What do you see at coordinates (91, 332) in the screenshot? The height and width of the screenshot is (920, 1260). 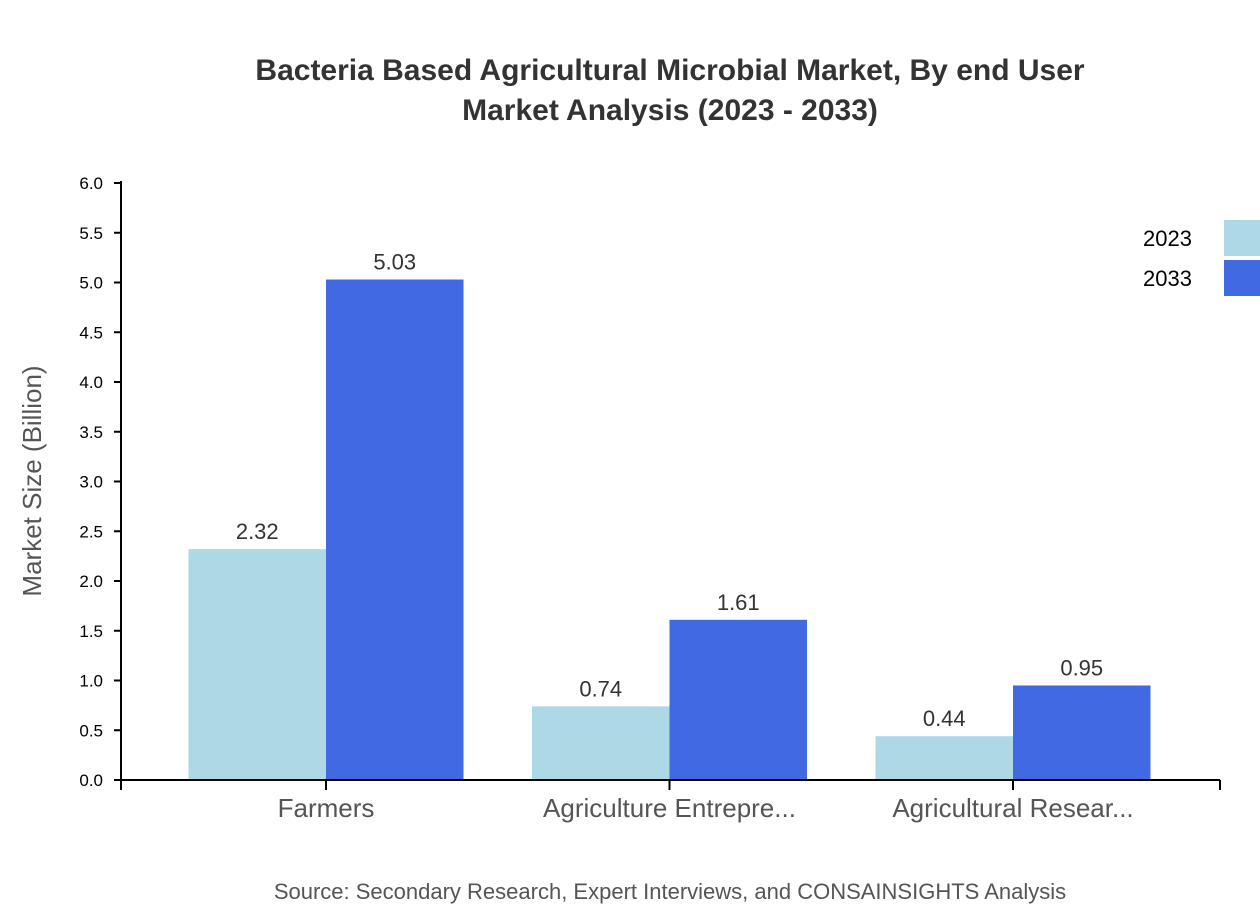 I see `y-tick-label: 4.5` at bounding box center [91, 332].